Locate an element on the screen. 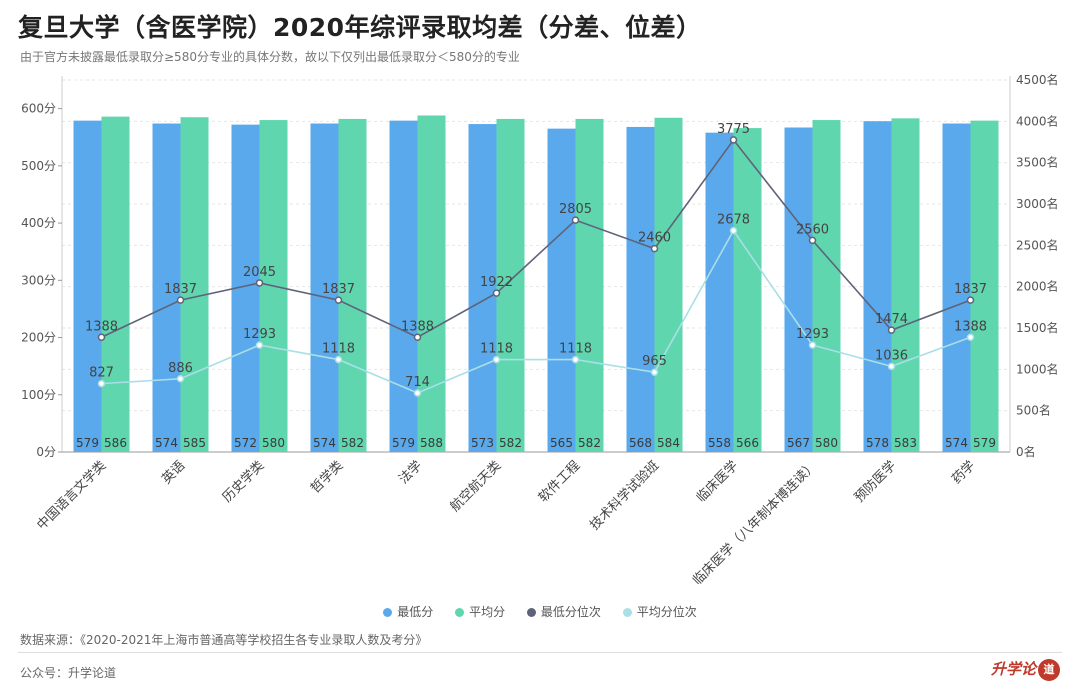 The height and width of the screenshot is (694, 1080). y-right-tick-label: 3000名 is located at coordinates (1037, 203).